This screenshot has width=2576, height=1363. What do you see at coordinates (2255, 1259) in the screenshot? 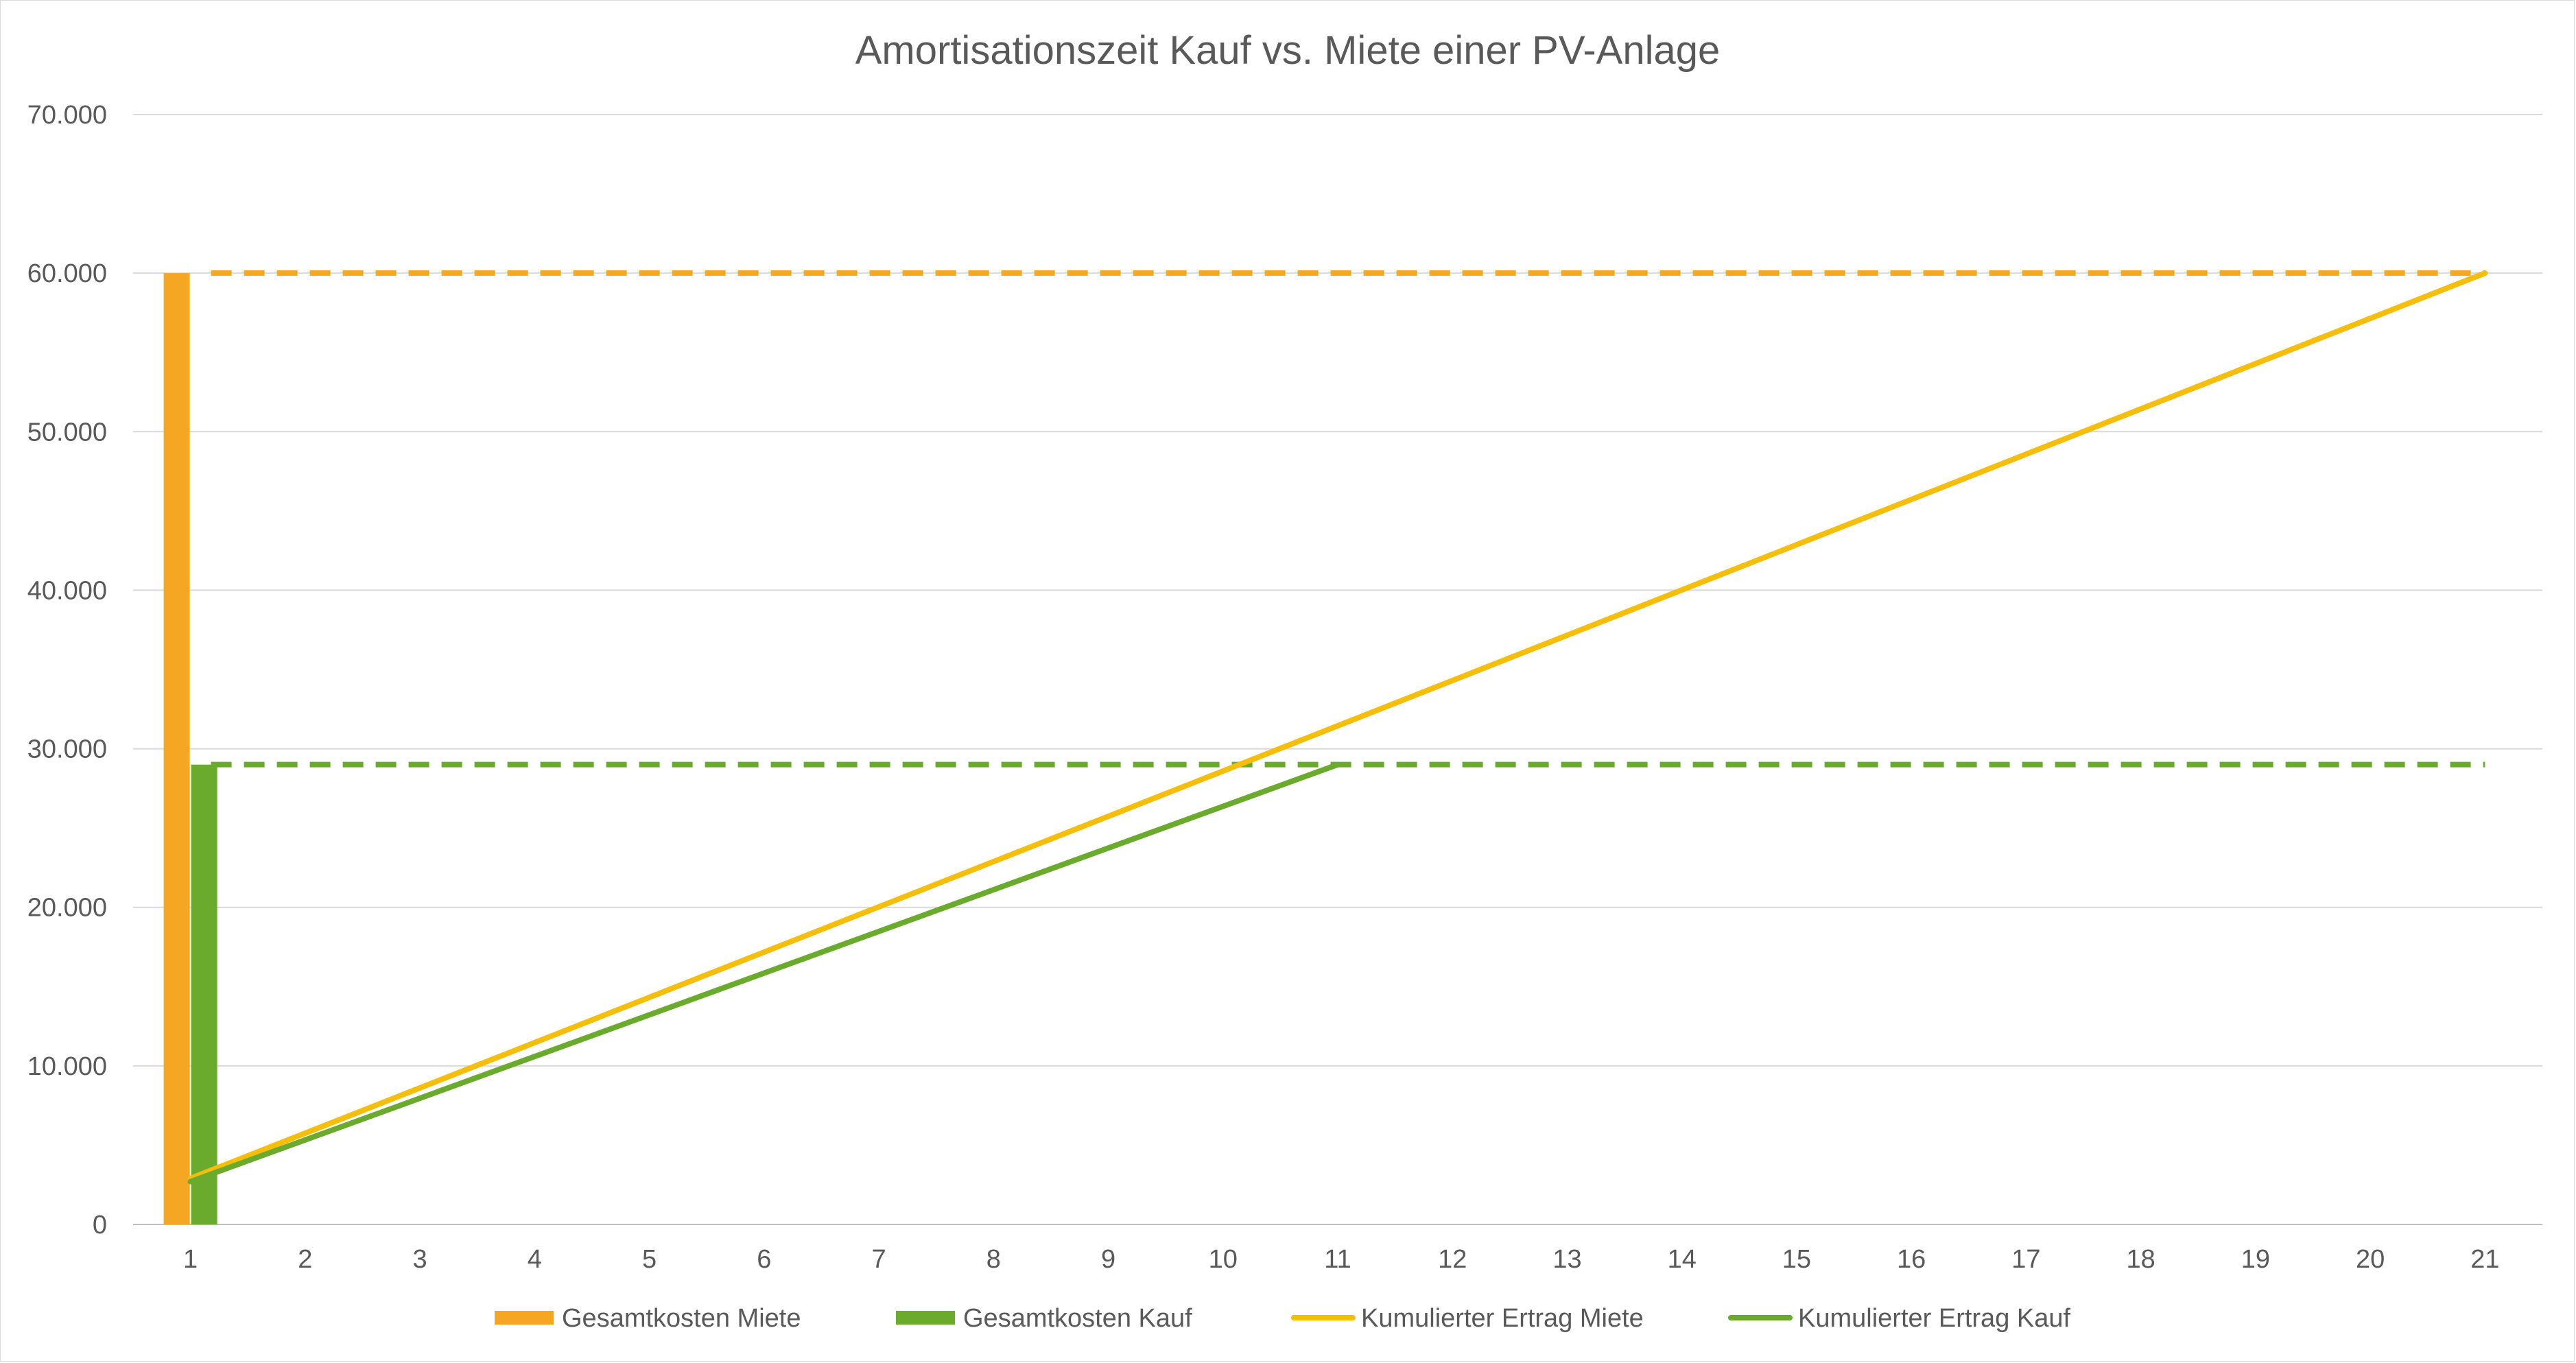
I see `x-tick-label: 19` at bounding box center [2255, 1259].